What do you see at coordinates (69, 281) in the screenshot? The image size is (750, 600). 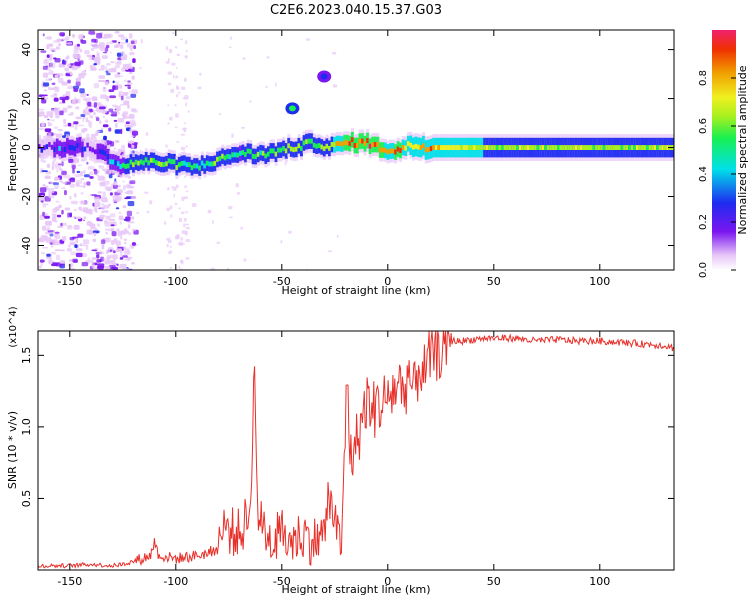 I see `x-tick-label: -150` at bounding box center [69, 281].